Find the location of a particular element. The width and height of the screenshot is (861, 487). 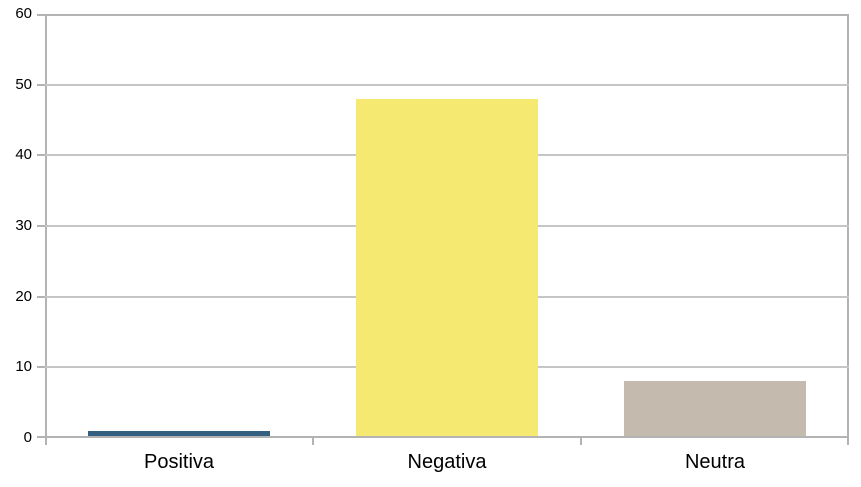

y-axis-label-20: 20 is located at coordinates (23, 296).